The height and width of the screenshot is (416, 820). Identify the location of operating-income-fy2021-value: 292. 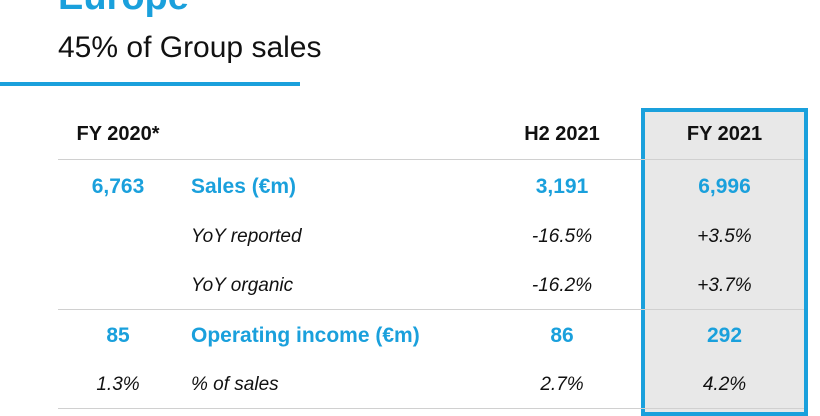
(724, 335).